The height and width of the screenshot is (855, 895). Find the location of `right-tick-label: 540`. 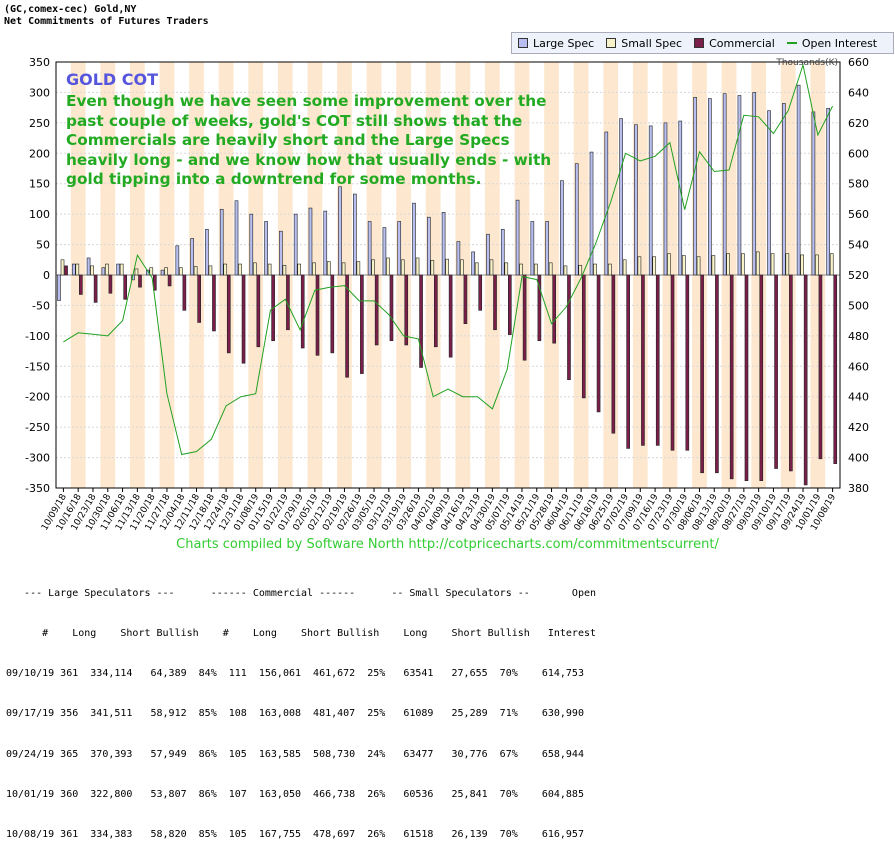

right-tick-label: 540 is located at coordinates (858, 245).